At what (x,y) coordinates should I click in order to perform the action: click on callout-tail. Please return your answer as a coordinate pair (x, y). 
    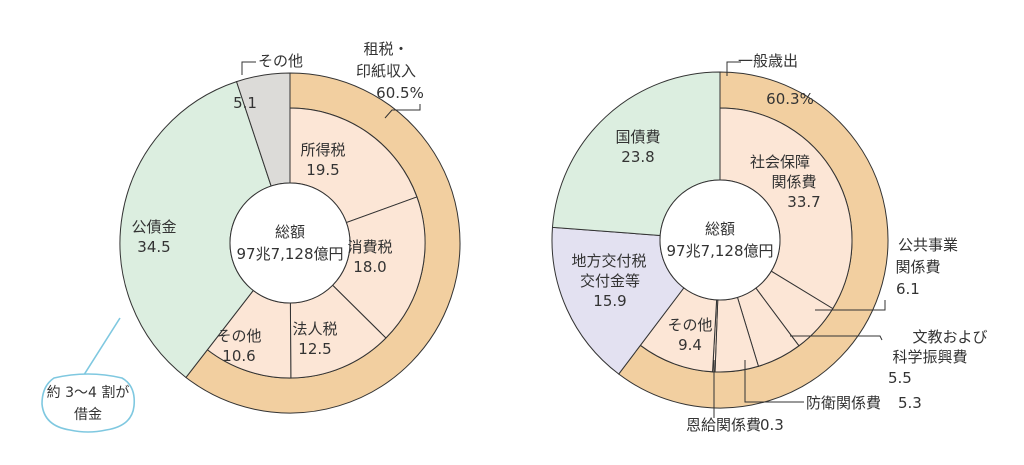
    Looking at the image, I should click on (100, 348).